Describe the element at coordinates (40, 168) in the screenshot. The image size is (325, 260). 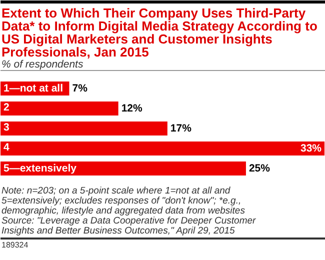
I see `y-tick-label: 5—extensively` at that location.